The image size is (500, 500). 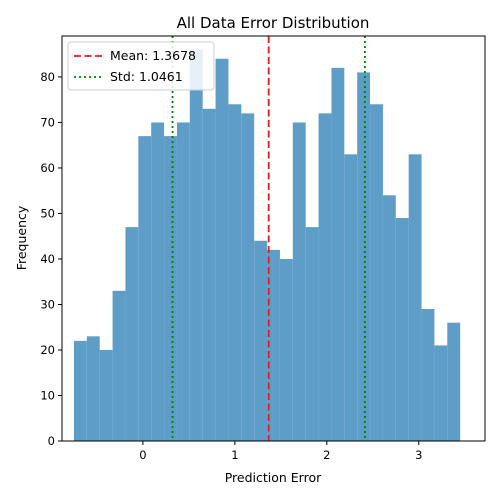 What do you see at coordinates (47, 304) in the screenshot?
I see `y-tick-label: 30` at bounding box center [47, 304].